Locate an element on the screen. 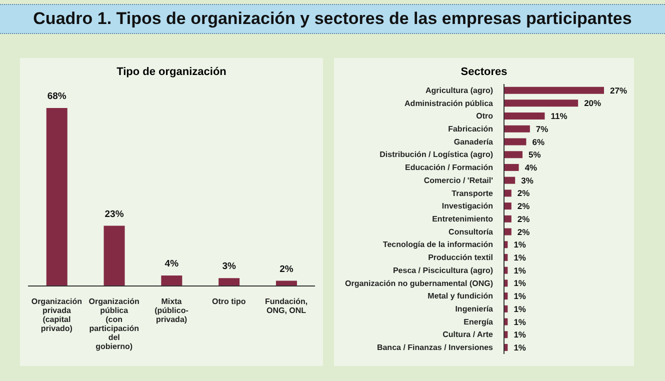 The image size is (665, 381). y-tick-label: Ganadería is located at coordinates (474, 141).